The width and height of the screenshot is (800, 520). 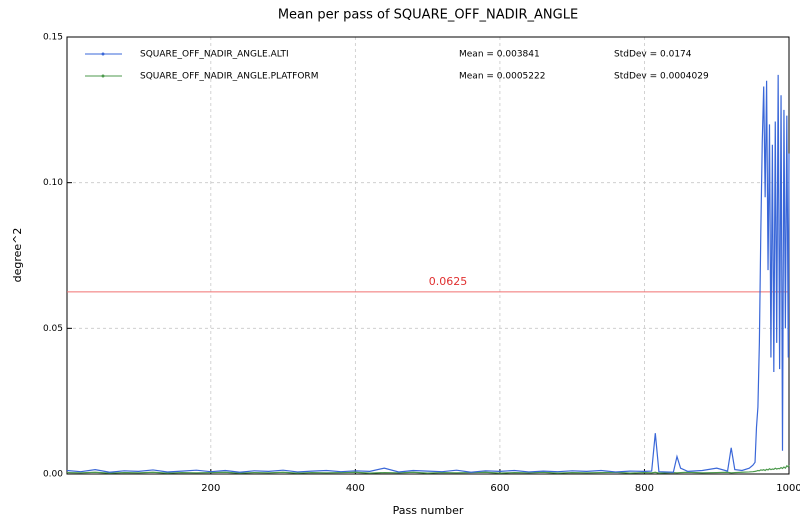 What do you see at coordinates (428, 15) in the screenshot?
I see `chart-title: Mean per pass of SQUARE_OFF_NADIR_ANGLE` at bounding box center [428, 15].